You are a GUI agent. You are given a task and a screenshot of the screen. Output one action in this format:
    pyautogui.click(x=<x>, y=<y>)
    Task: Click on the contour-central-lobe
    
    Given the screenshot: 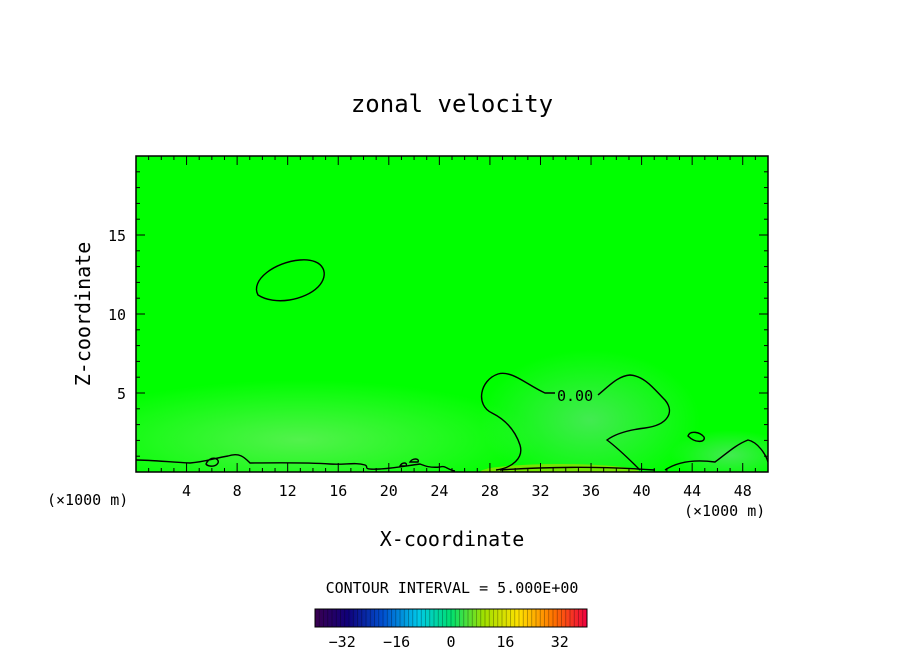 What is the action you would take?
    pyautogui.click(x=575, y=421)
    